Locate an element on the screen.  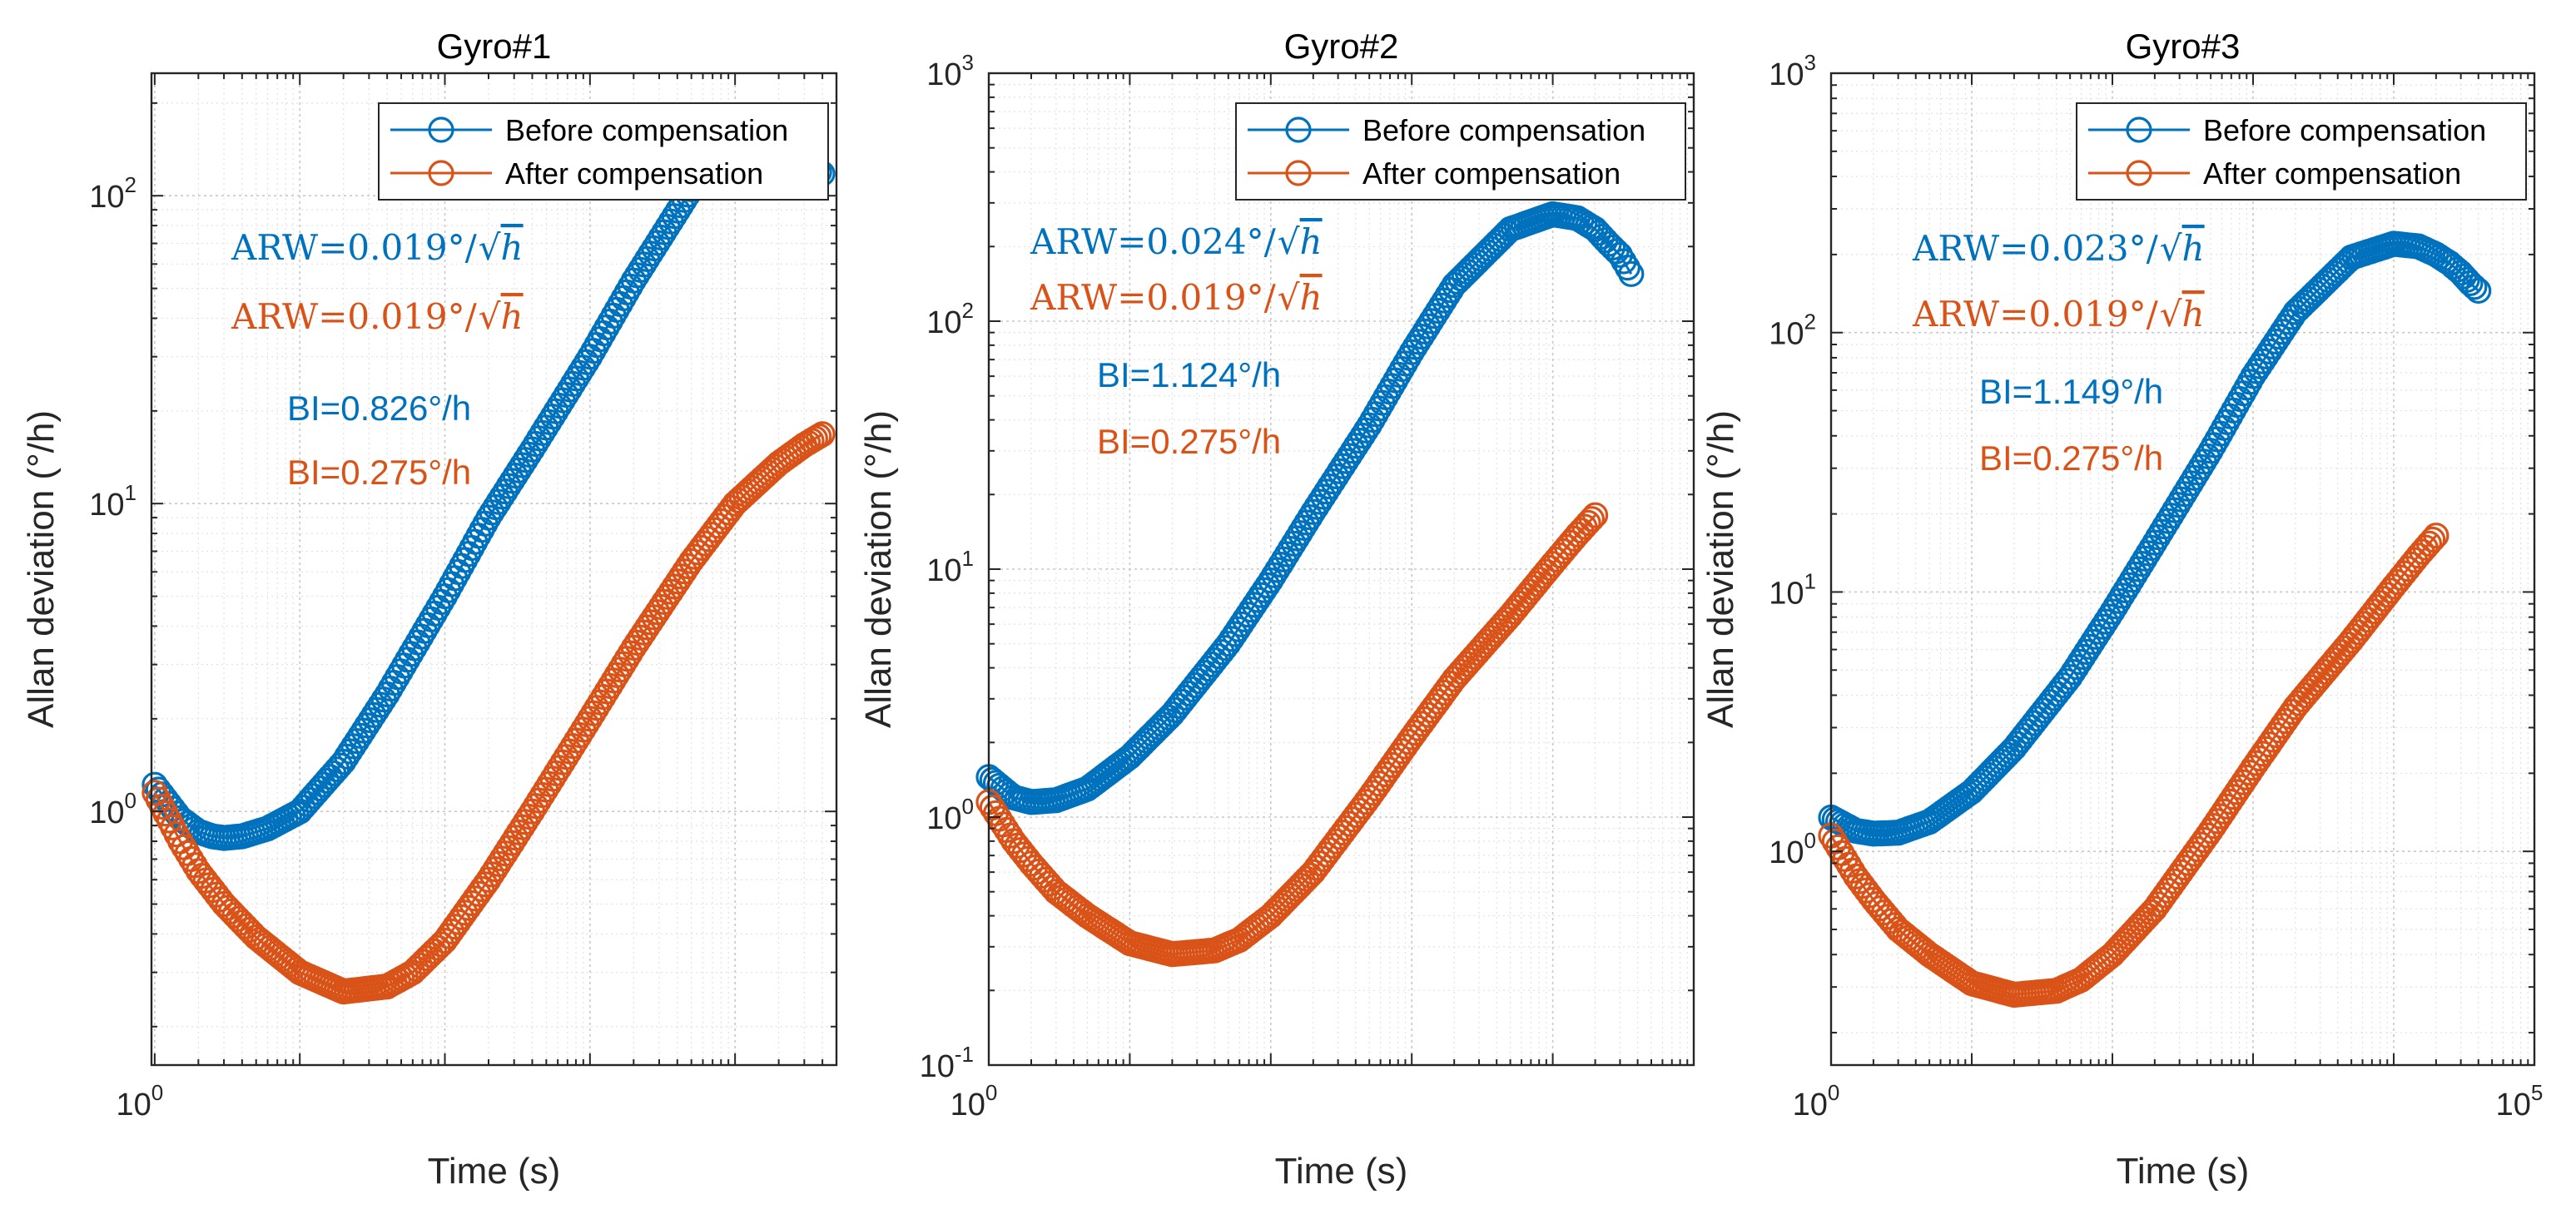
y-tick-label: 10⁻¹ is located at coordinates (947, 1063).